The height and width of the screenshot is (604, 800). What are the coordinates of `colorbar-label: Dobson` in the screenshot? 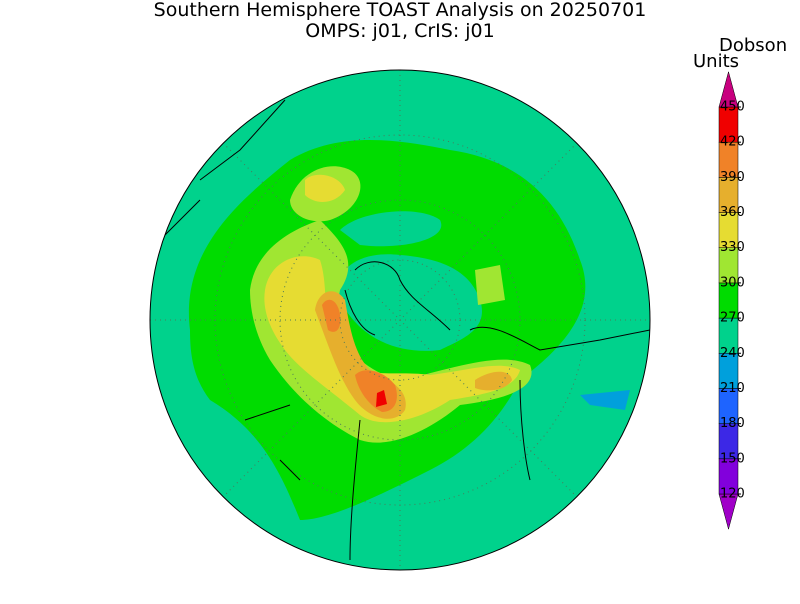 It's located at (753, 45).